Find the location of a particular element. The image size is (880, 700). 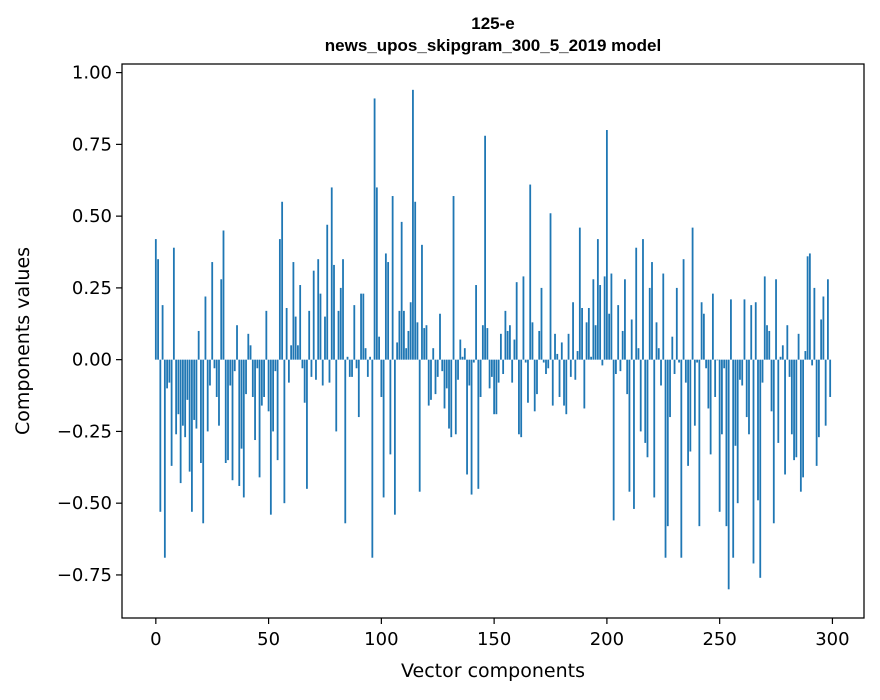

x-tick-label: 250 is located at coordinates (719, 639).